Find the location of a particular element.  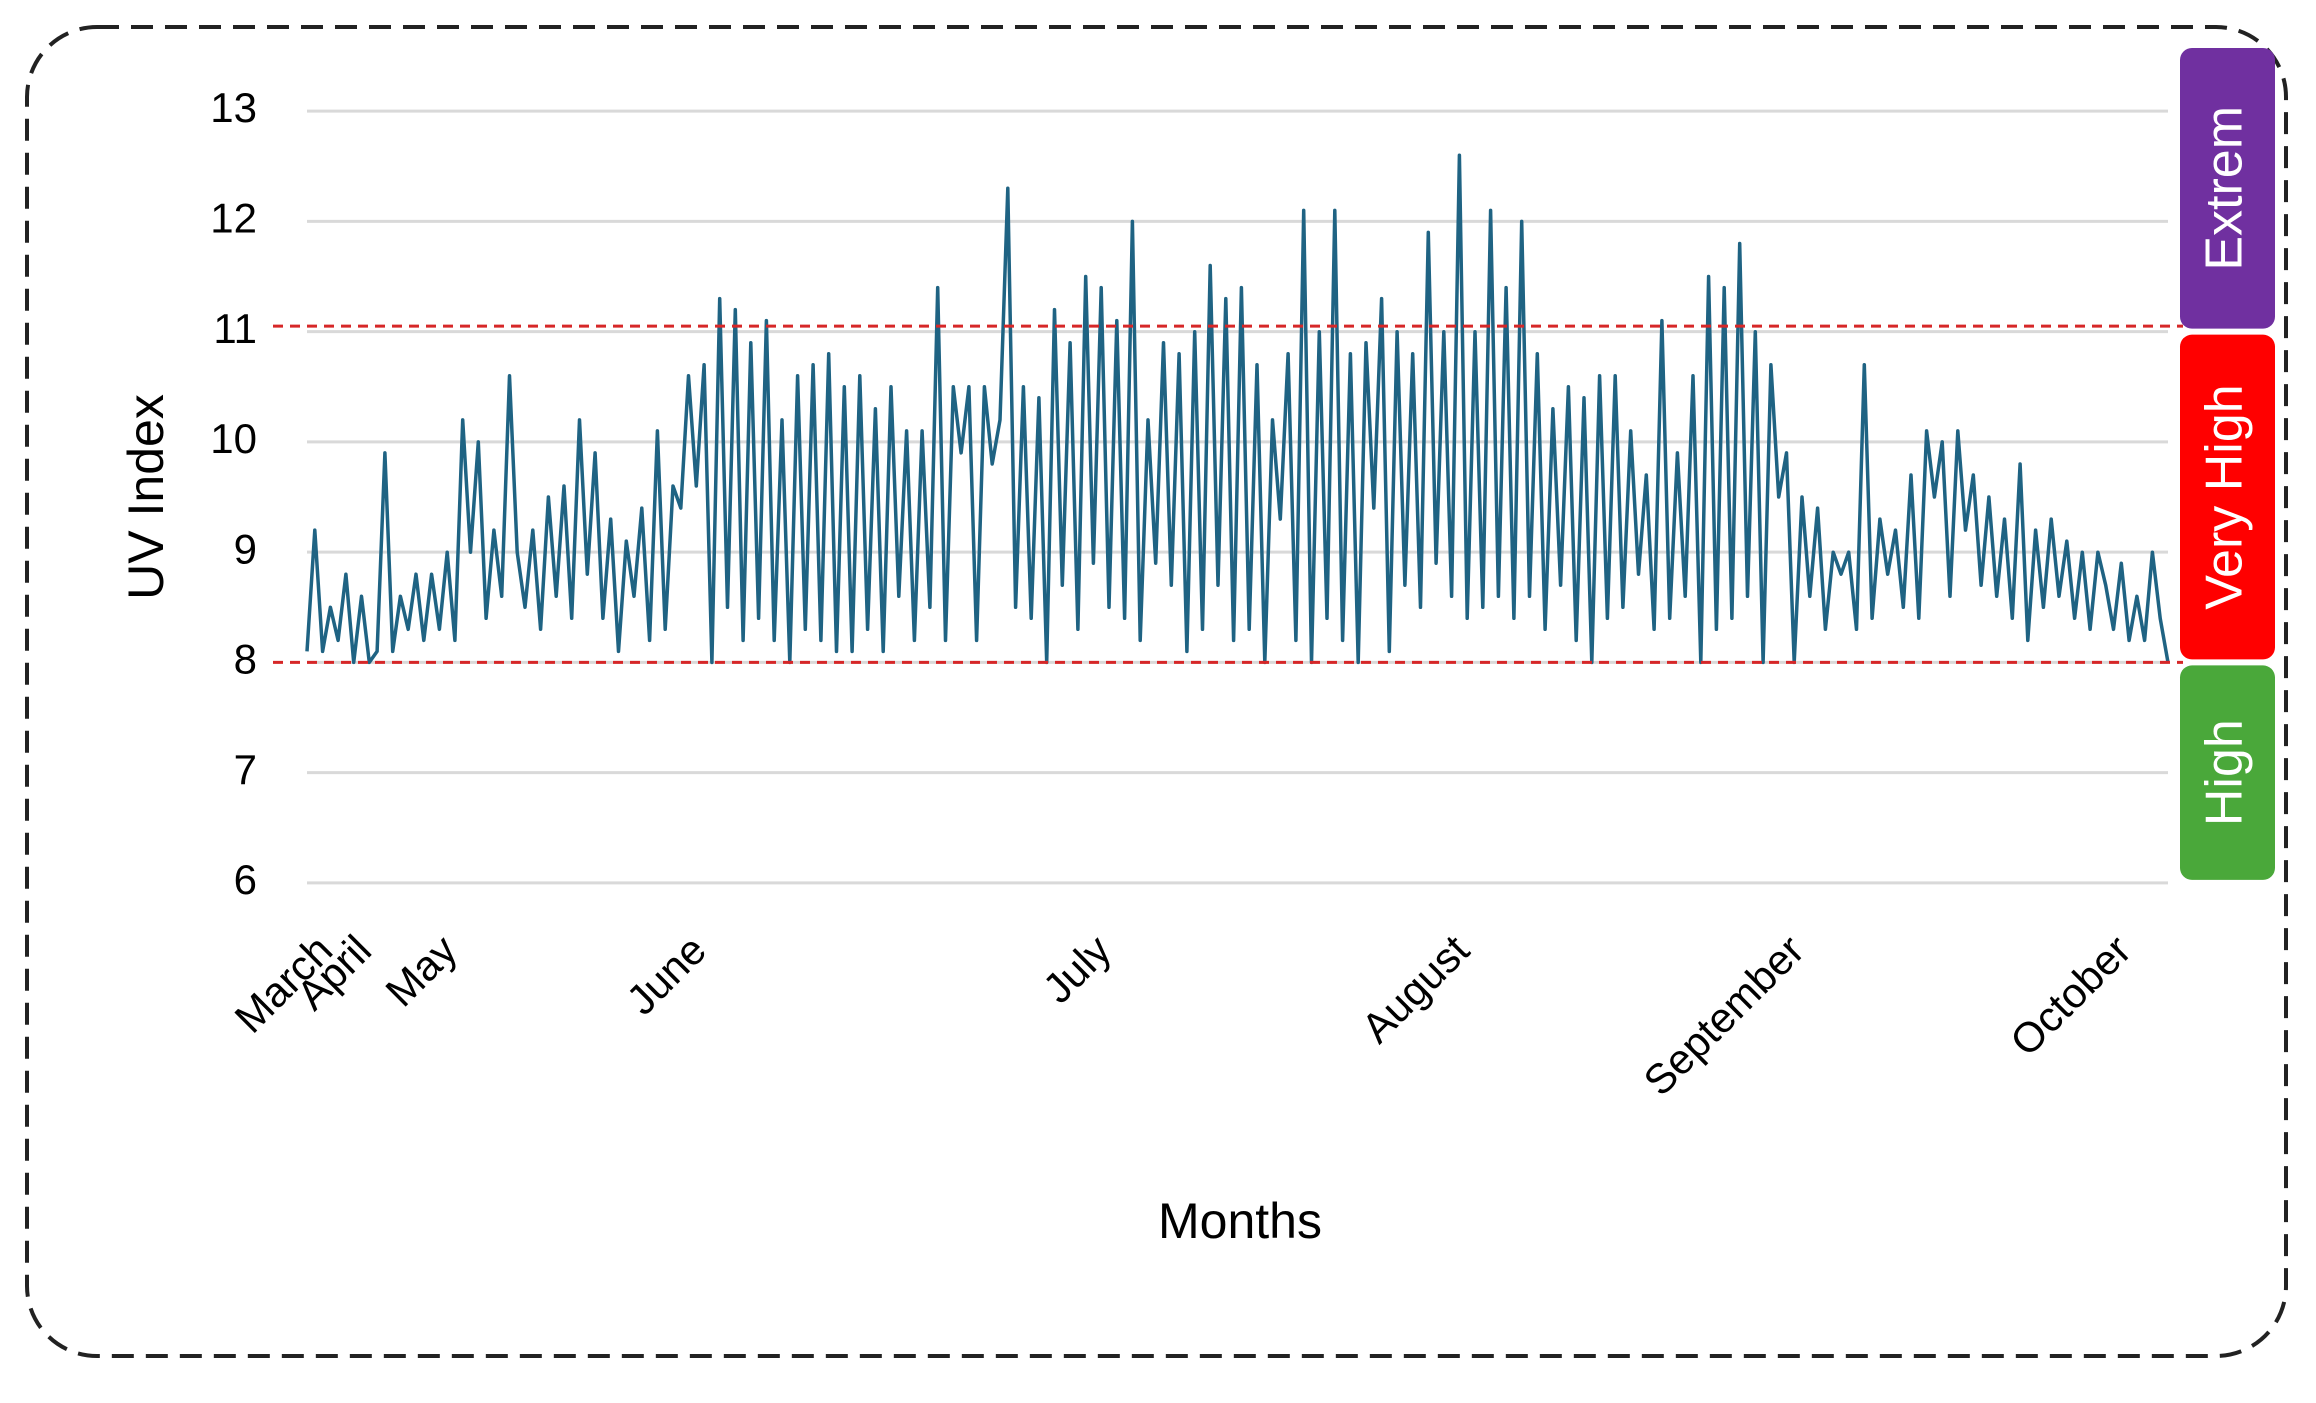

y-tick-label: 8 is located at coordinates (245, 659).